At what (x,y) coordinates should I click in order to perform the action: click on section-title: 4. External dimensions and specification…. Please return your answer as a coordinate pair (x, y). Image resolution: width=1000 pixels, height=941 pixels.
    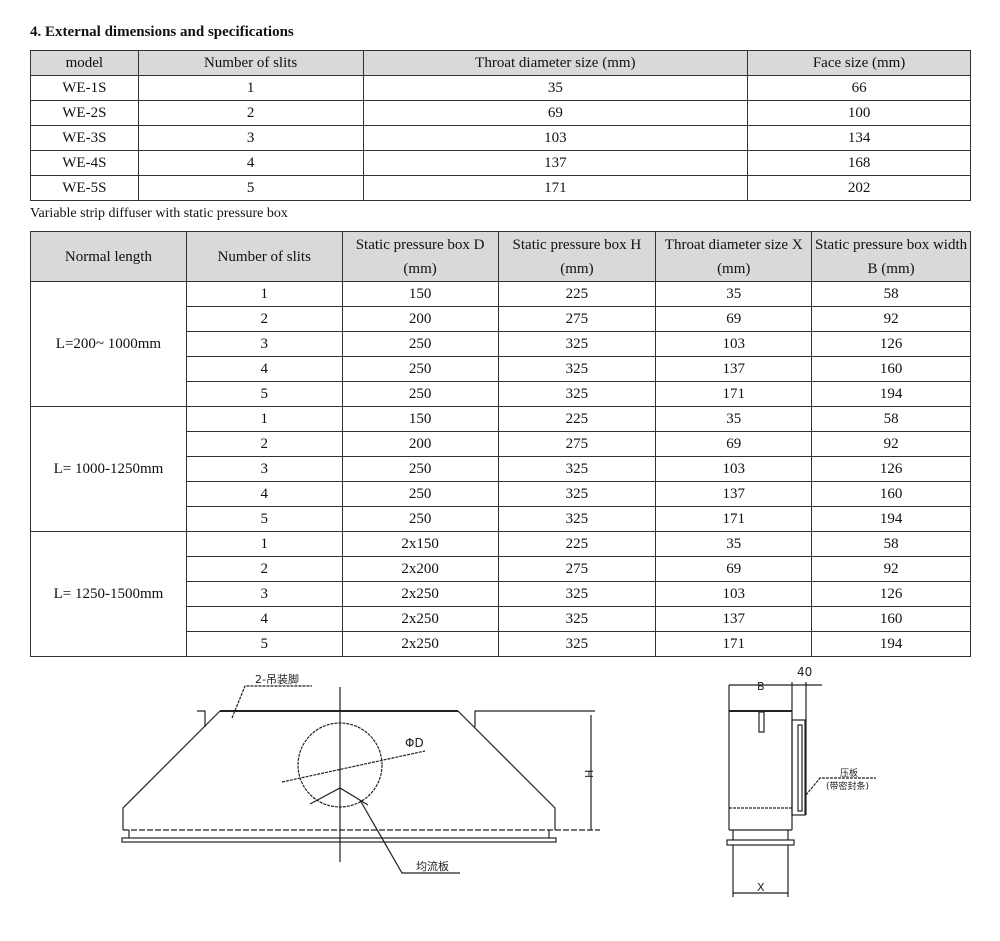
    Looking at the image, I should click on (162, 32).